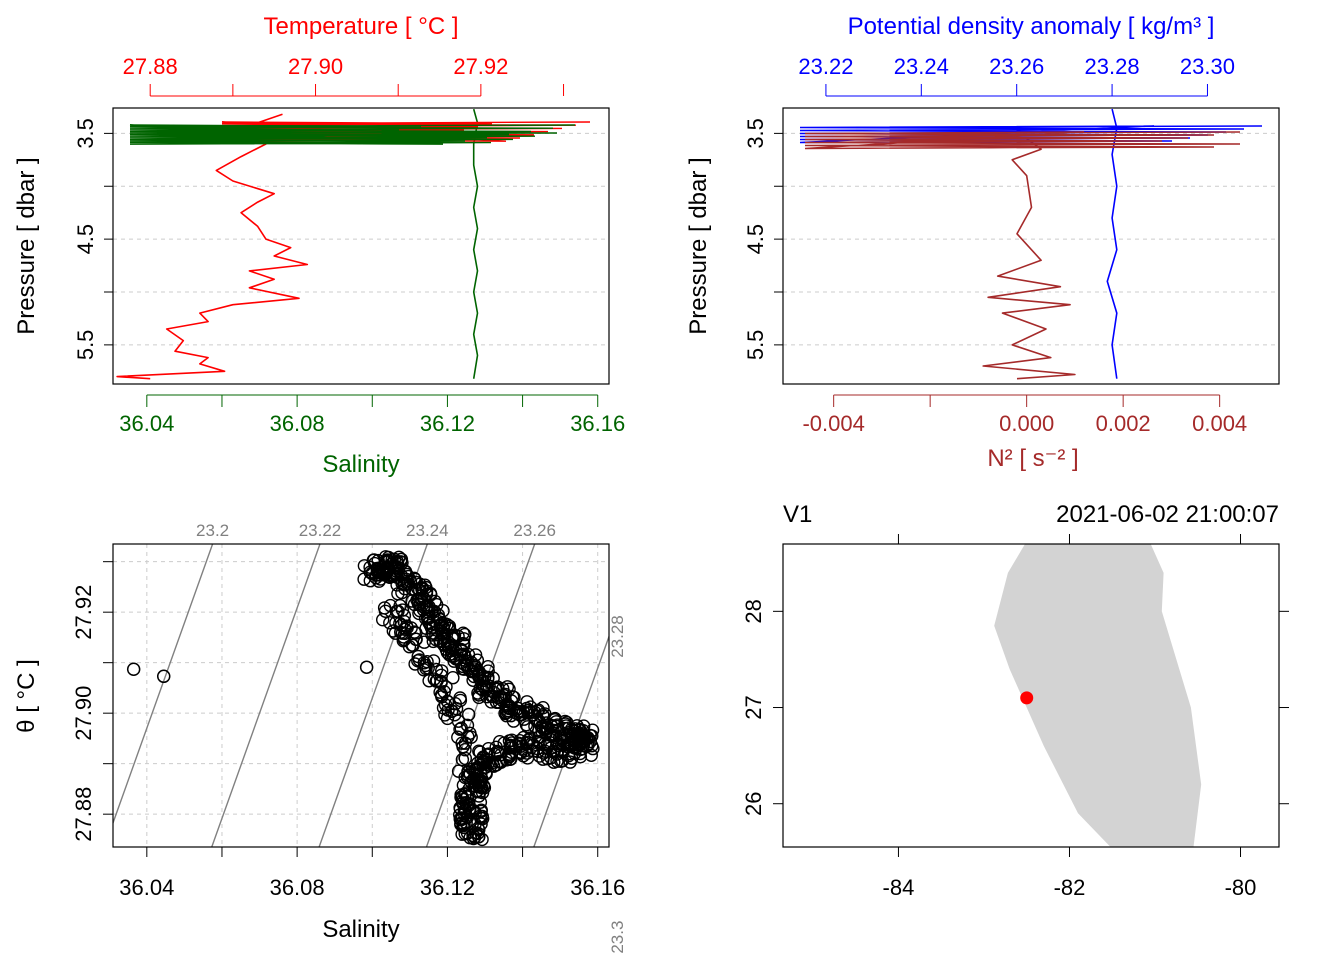 The image size is (1344, 960). I want to click on bottom-axis-tick-label: 36.08, so click(297, 423).